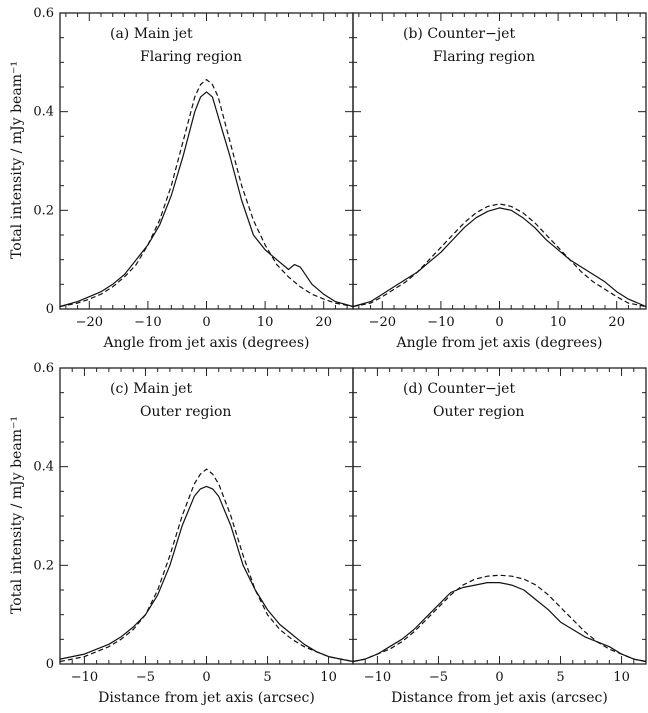 This screenshot has width=648, height=713. What do you see at coordinates (89, 322) in the screenshot?
I see `panel-a-xtick-label: −20` at bounding box center [89, 322].